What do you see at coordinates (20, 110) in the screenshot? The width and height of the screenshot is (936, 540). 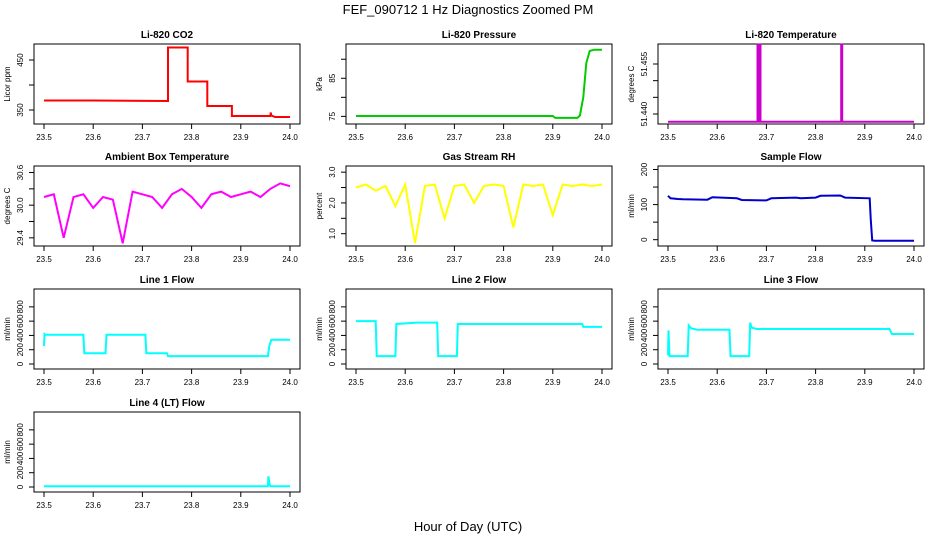 I see `y-tick-label: 350` at bounding box center [20, 110].